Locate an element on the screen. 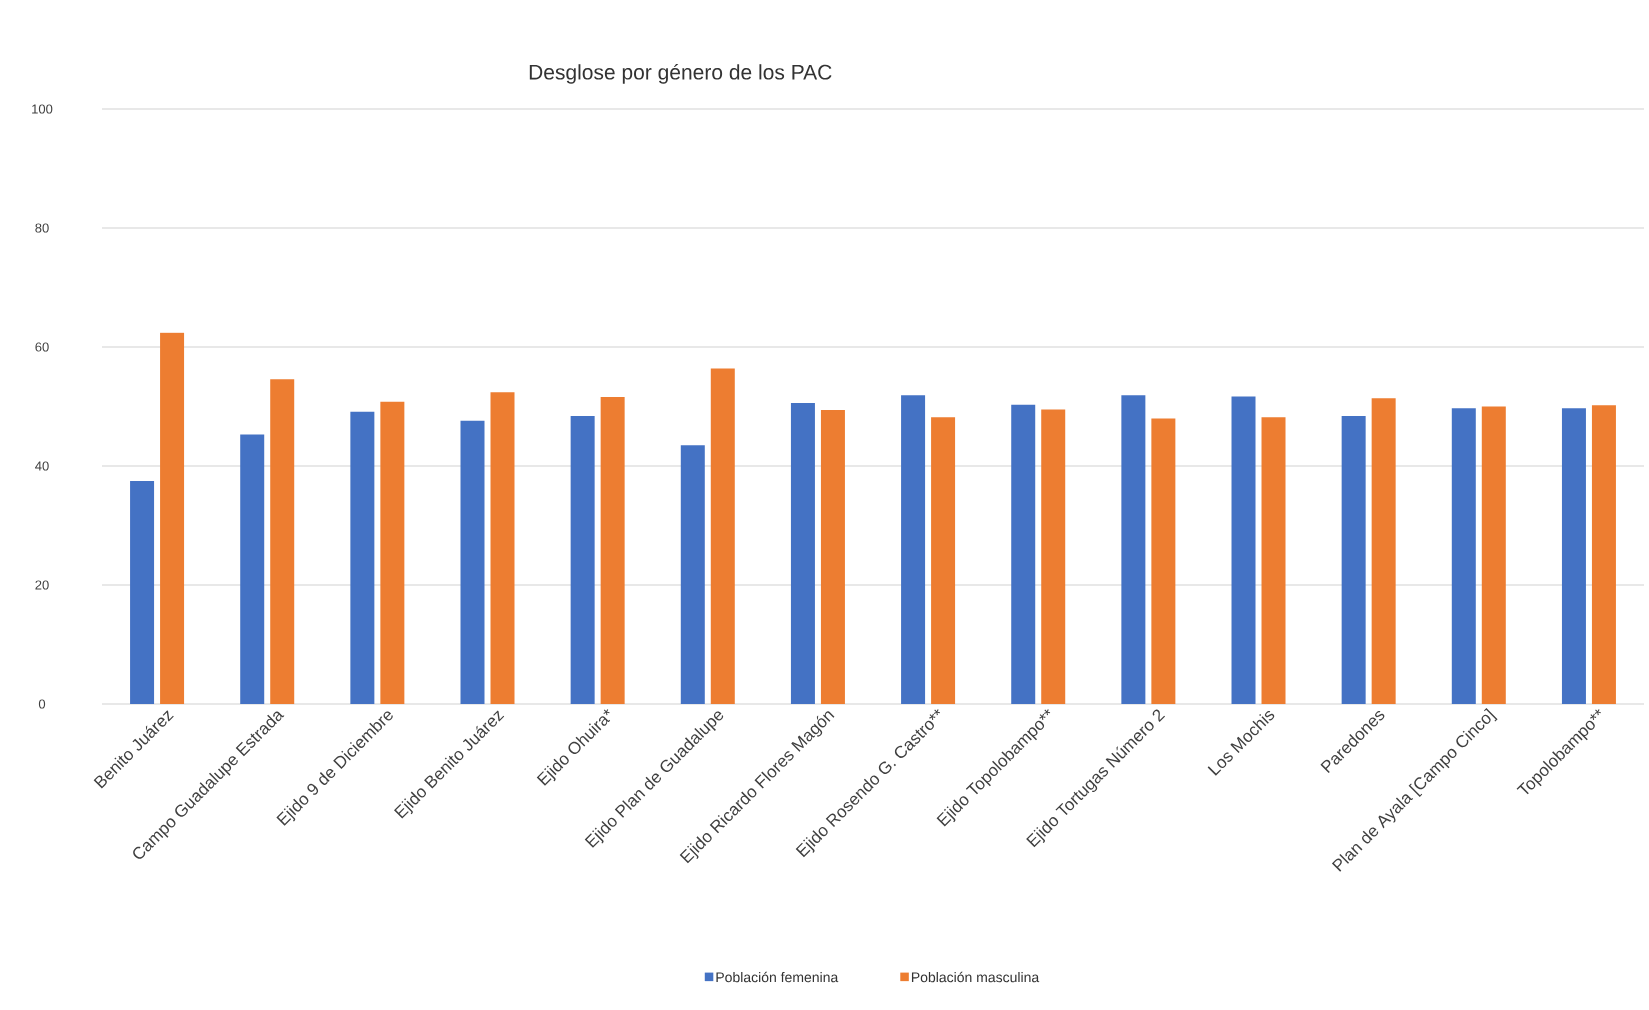 This screenshot has width=1649, height=1010. y-tick-label: 100 is located at coordinates (42, 109).